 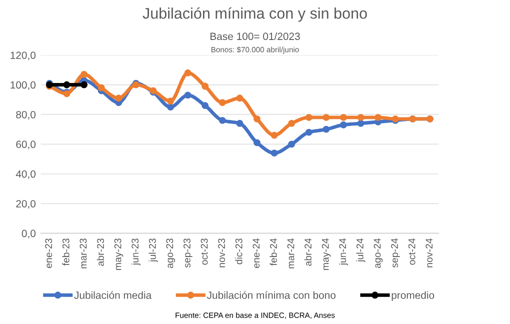 What do you see at coordinates (23, 85) in the screenshot?
I see `y-tick-label: 100,0` at bounding box center [23, 85].